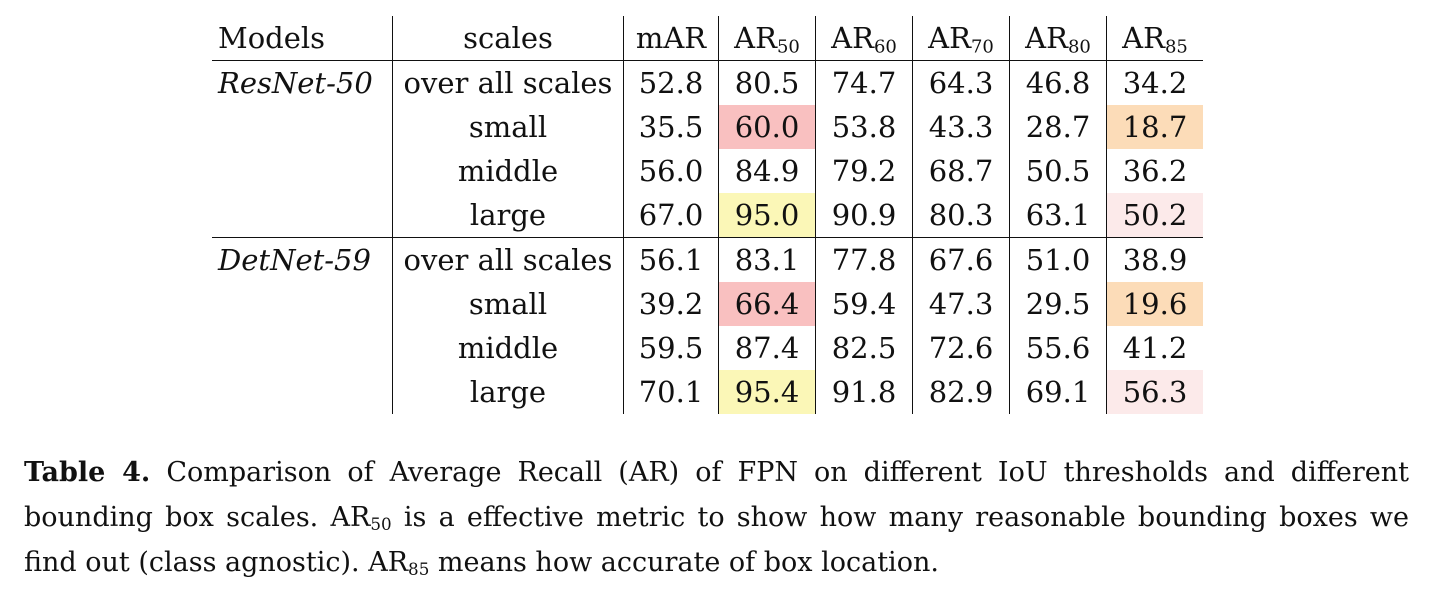 The image size is (1429, 598). Describe the element at coordinates (381, 524) in the screenshot. I see `caption-subscript: 50` at that location.